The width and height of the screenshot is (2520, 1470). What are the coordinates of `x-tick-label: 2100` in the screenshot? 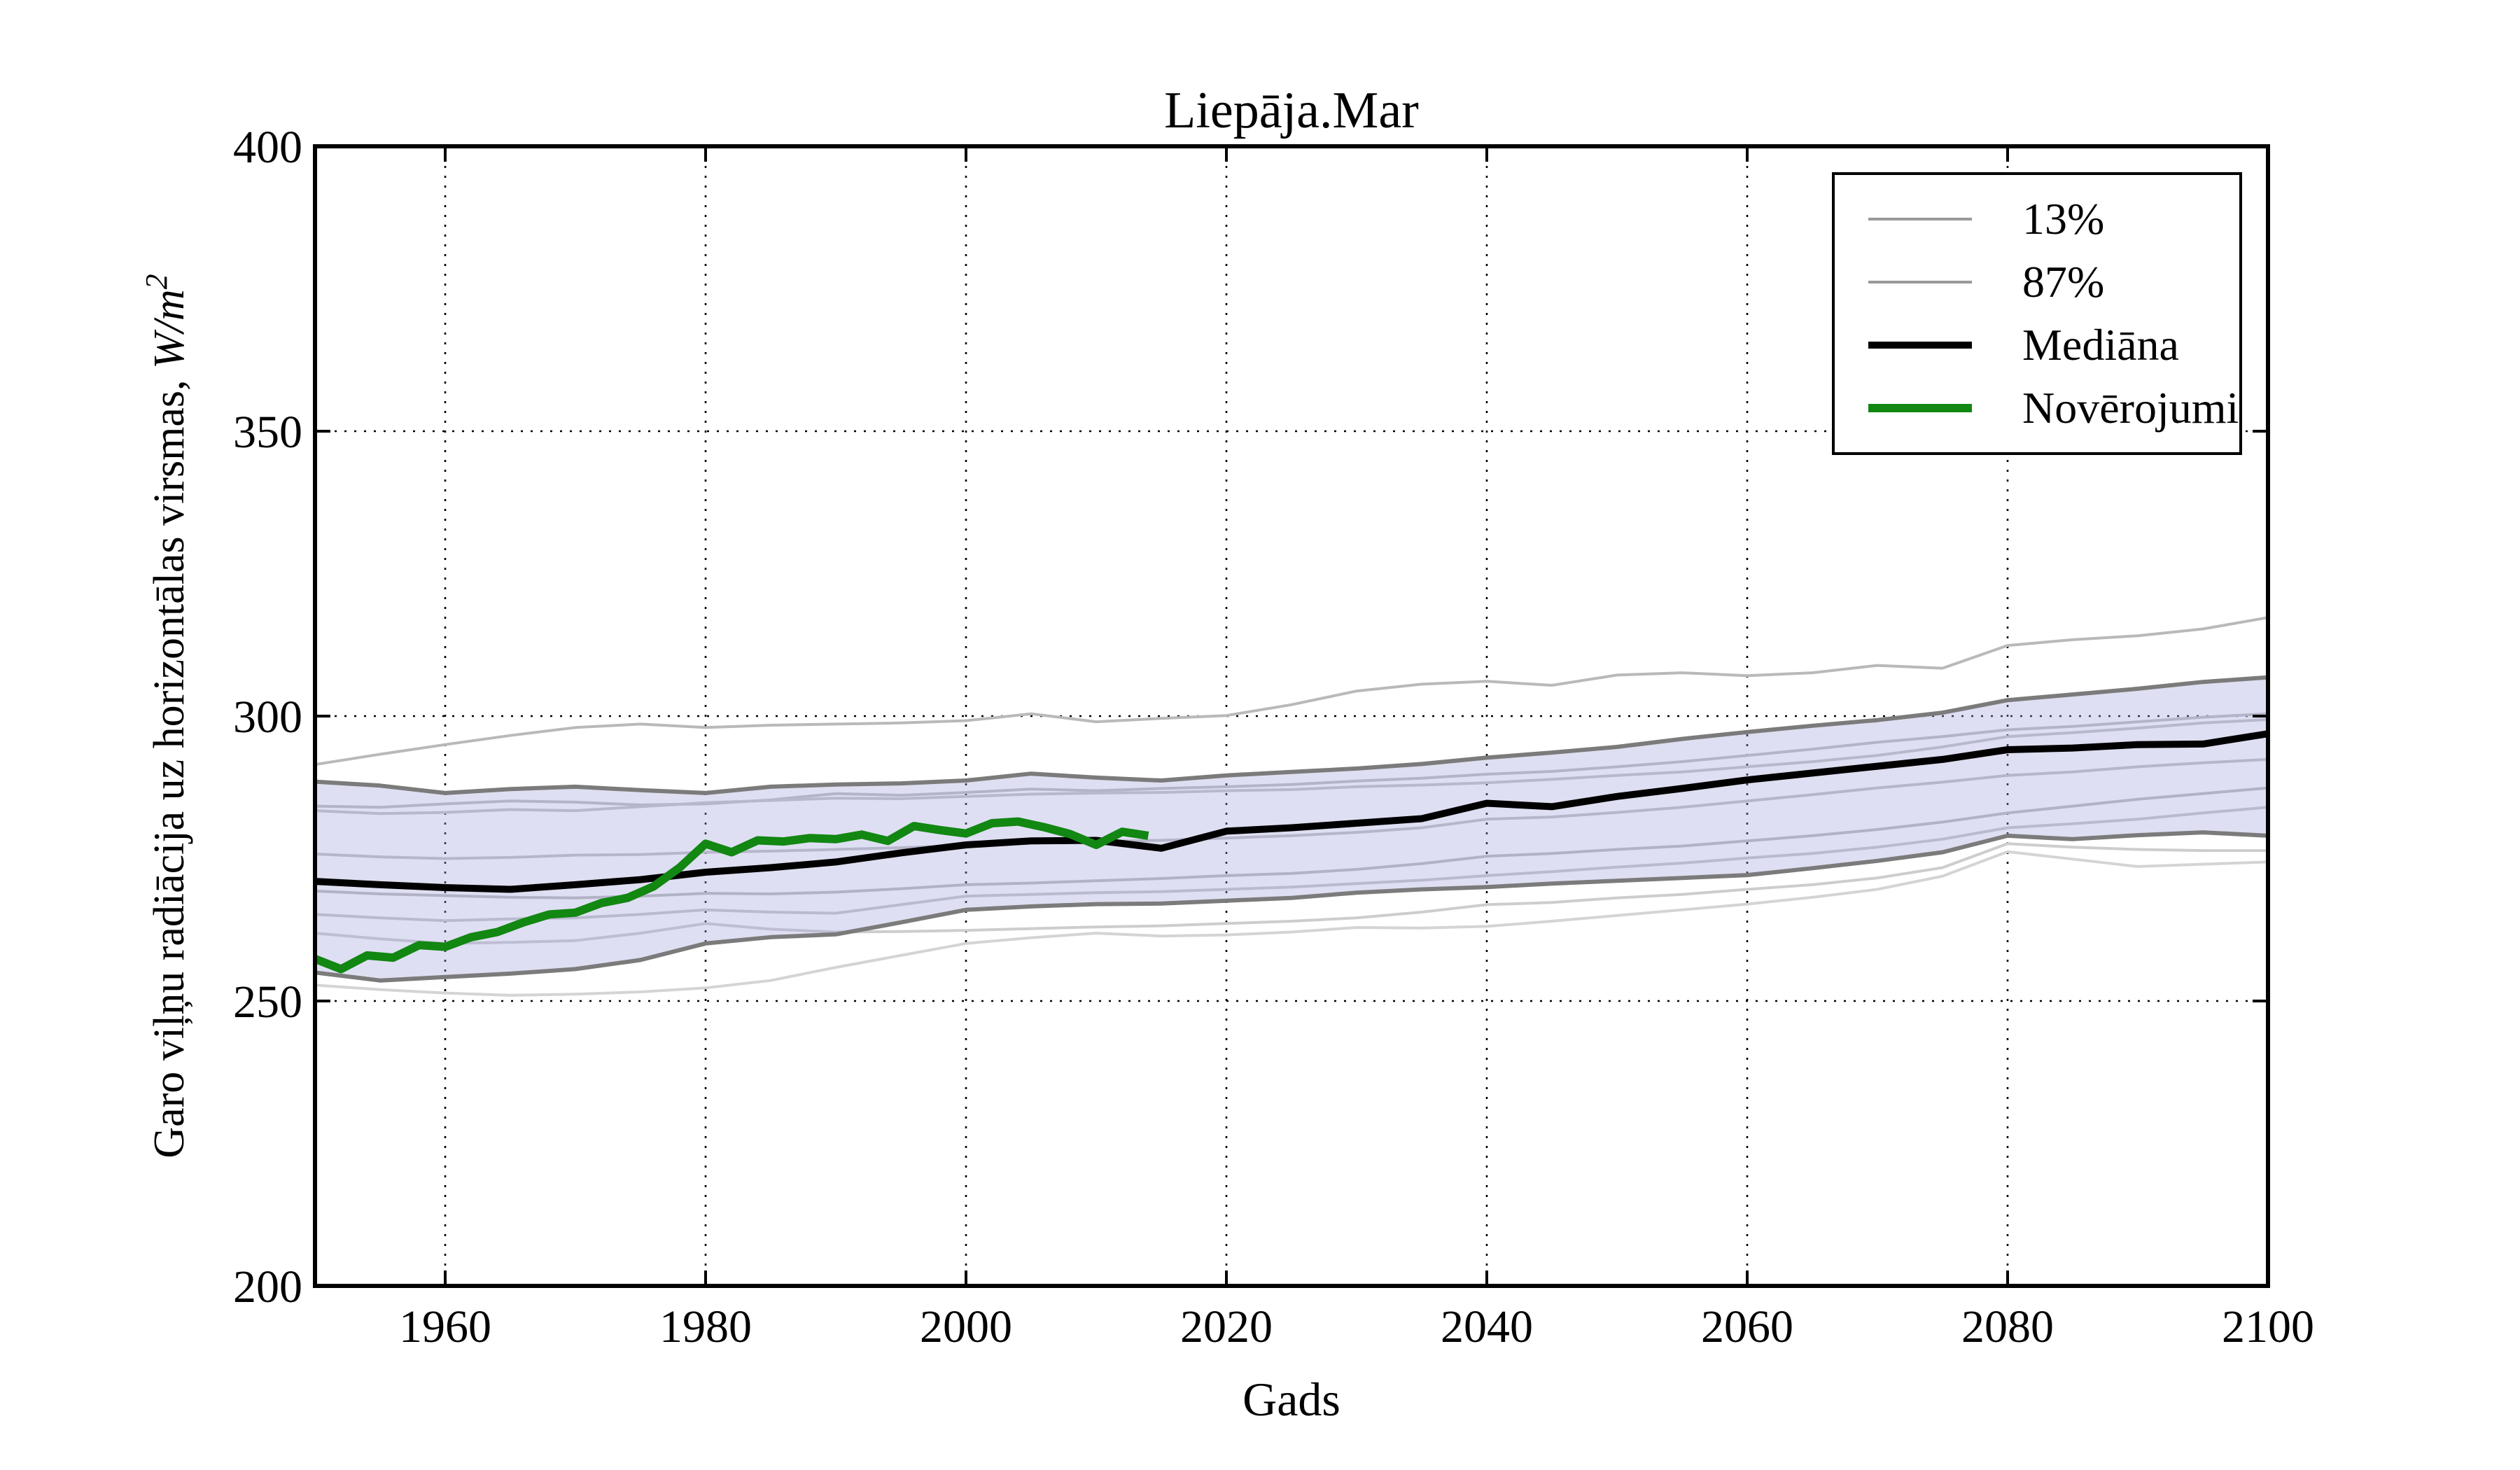 It's located at (2268, 1326).